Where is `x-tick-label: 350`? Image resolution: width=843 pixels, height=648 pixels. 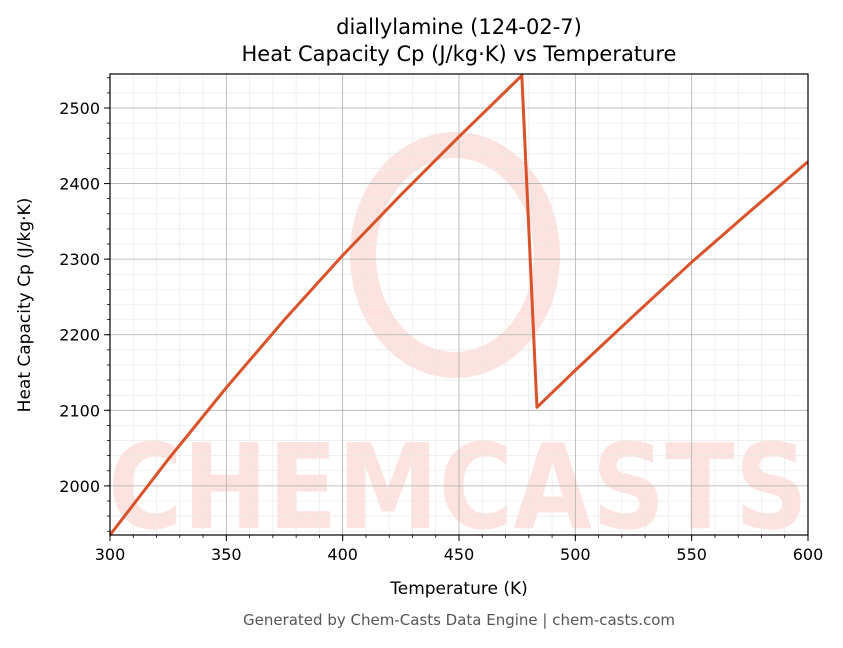
x-tick-label: 350 is located at coordinates (226, 554).